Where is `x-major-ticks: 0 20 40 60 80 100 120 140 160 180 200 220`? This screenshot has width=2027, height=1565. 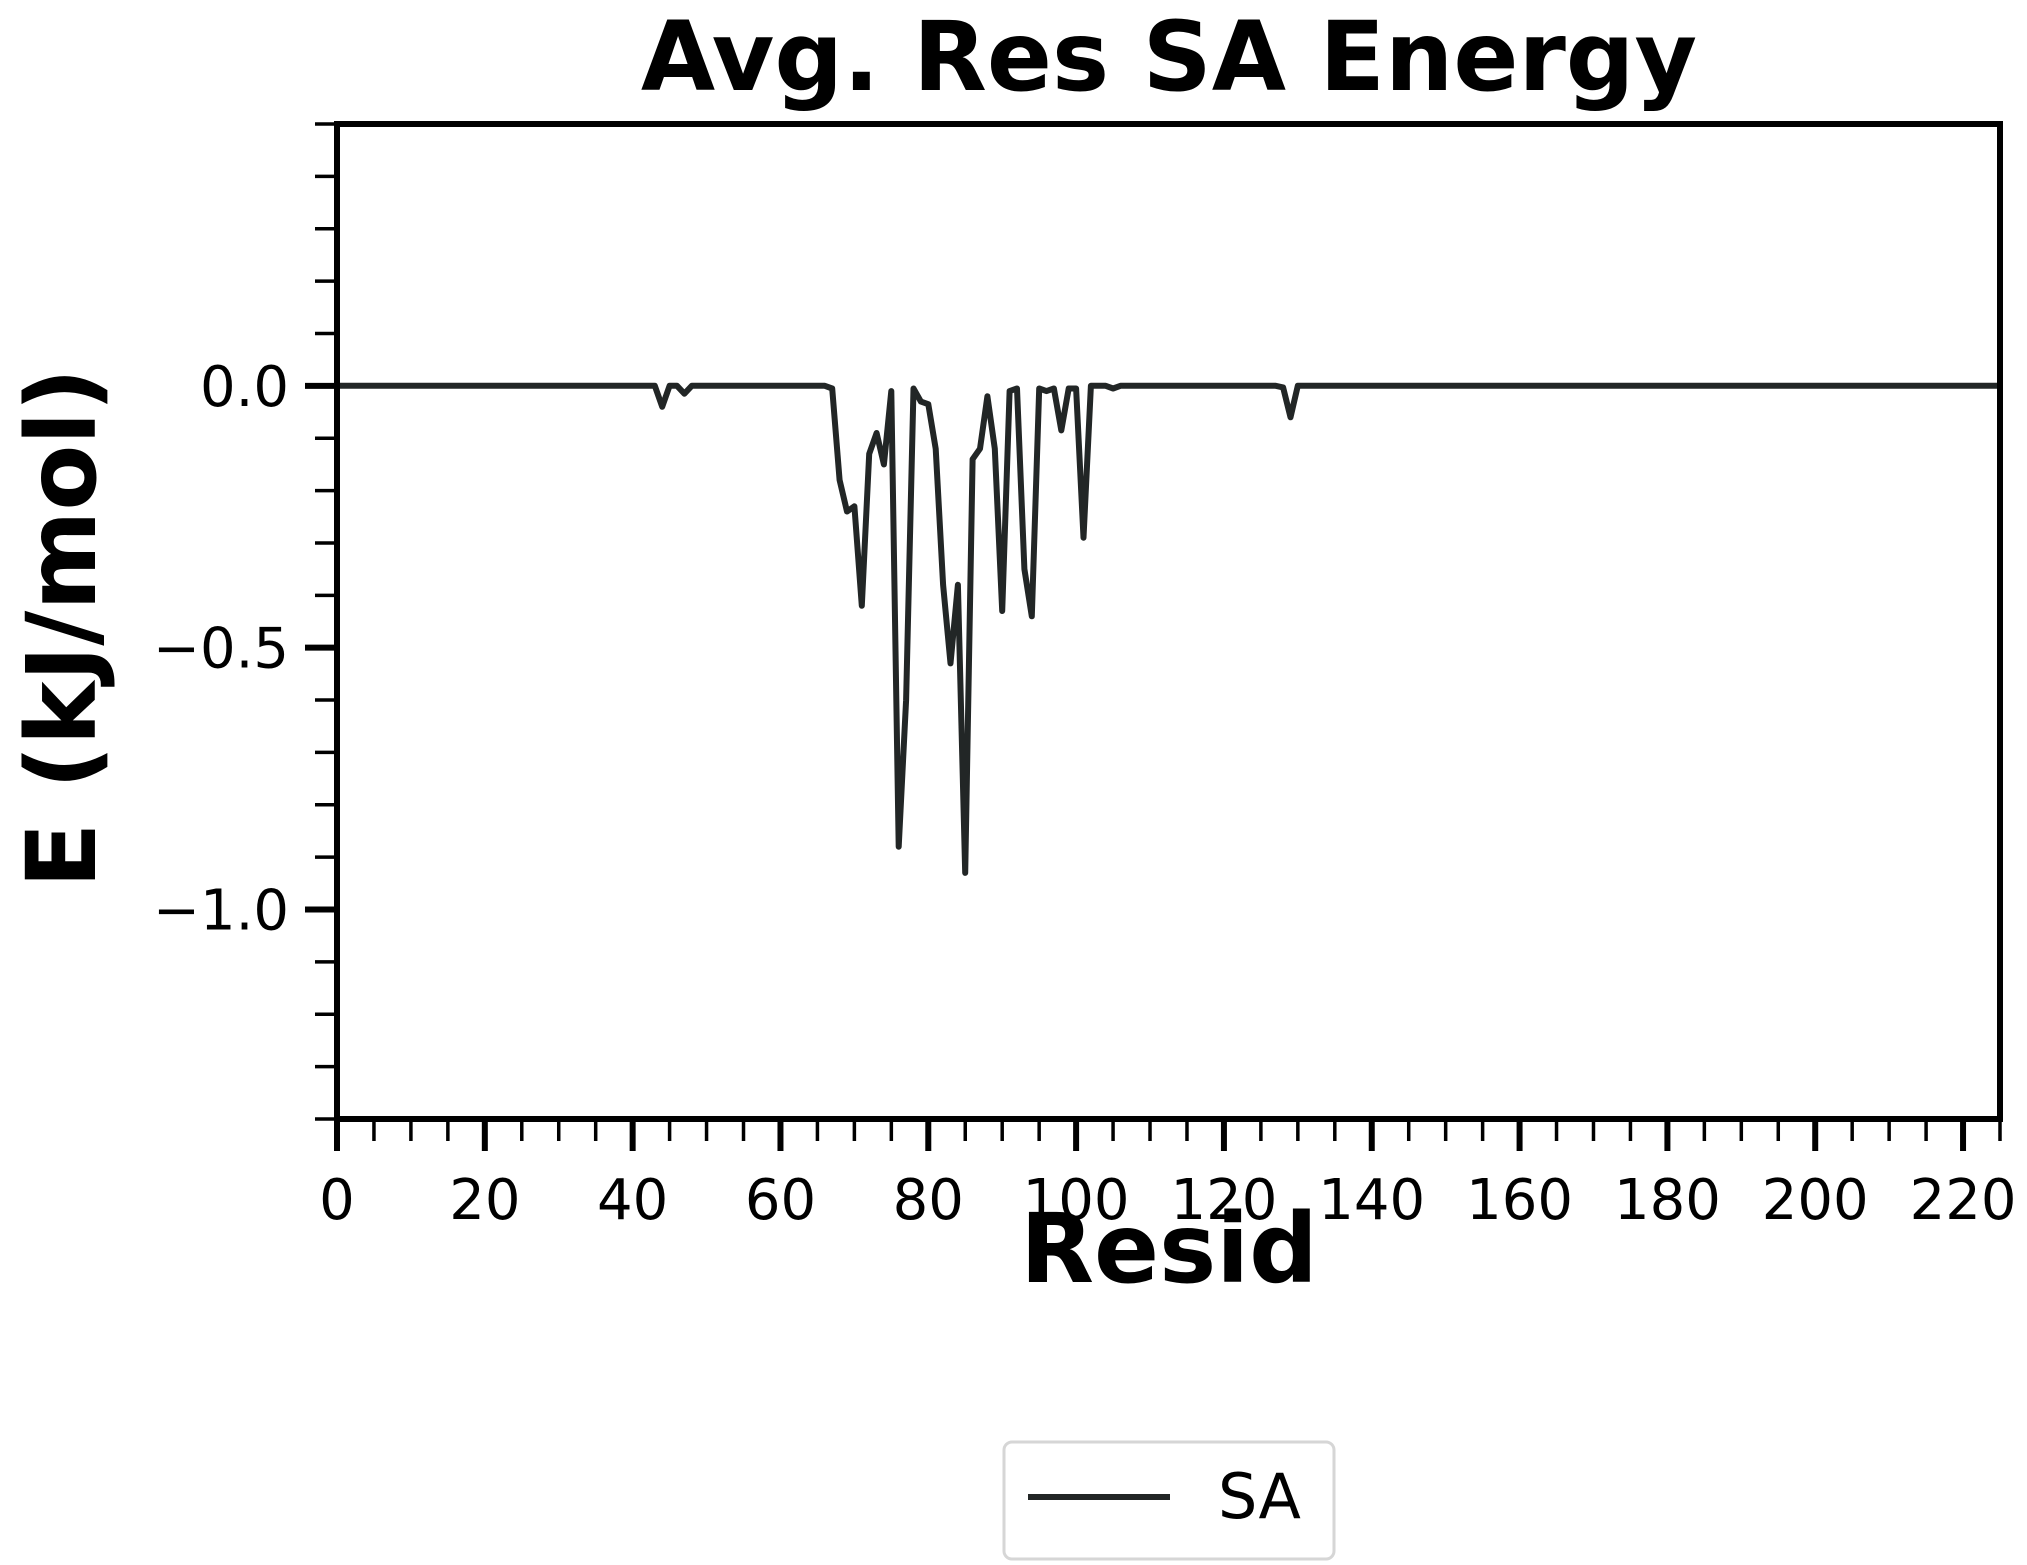 x-major-ticks: 0 20 40 60 80 100 120 140 160 180 200 220 is located at coordinates (1167, 1176).